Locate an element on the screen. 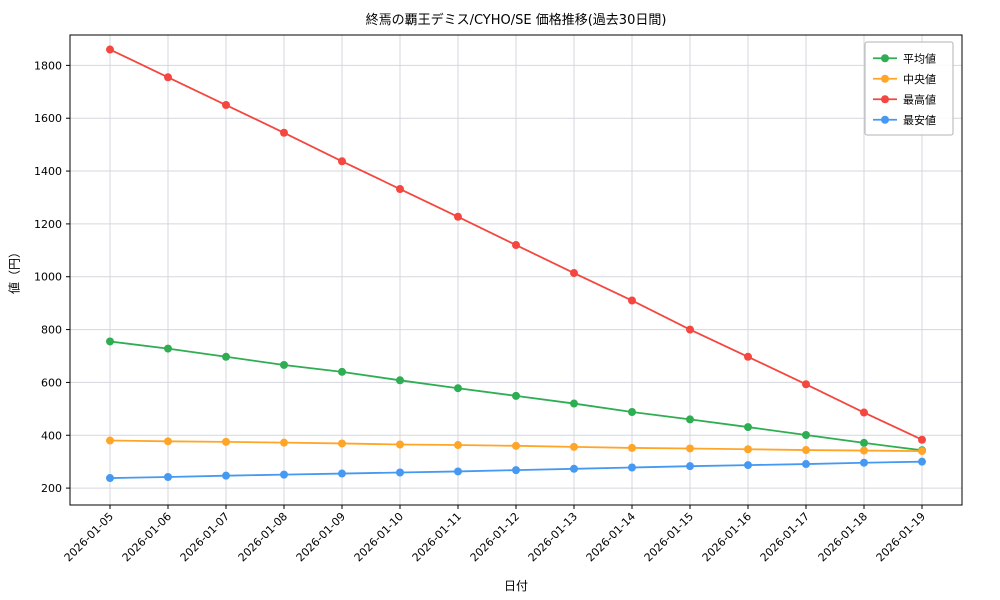  x-tick-label: 2026-01-05 is located at coordinates (89, 537).